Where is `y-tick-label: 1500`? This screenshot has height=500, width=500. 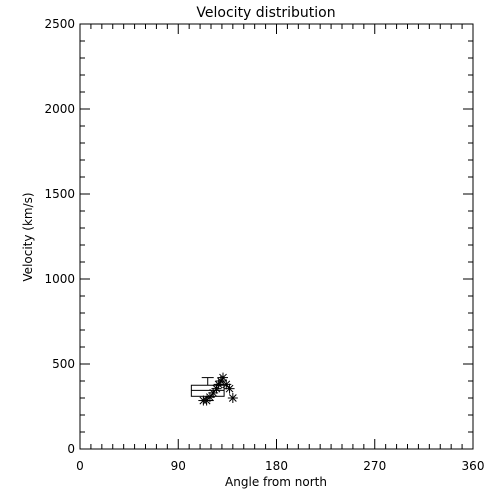
y-tick-label: 1500 is located at coordinates (59, 194).